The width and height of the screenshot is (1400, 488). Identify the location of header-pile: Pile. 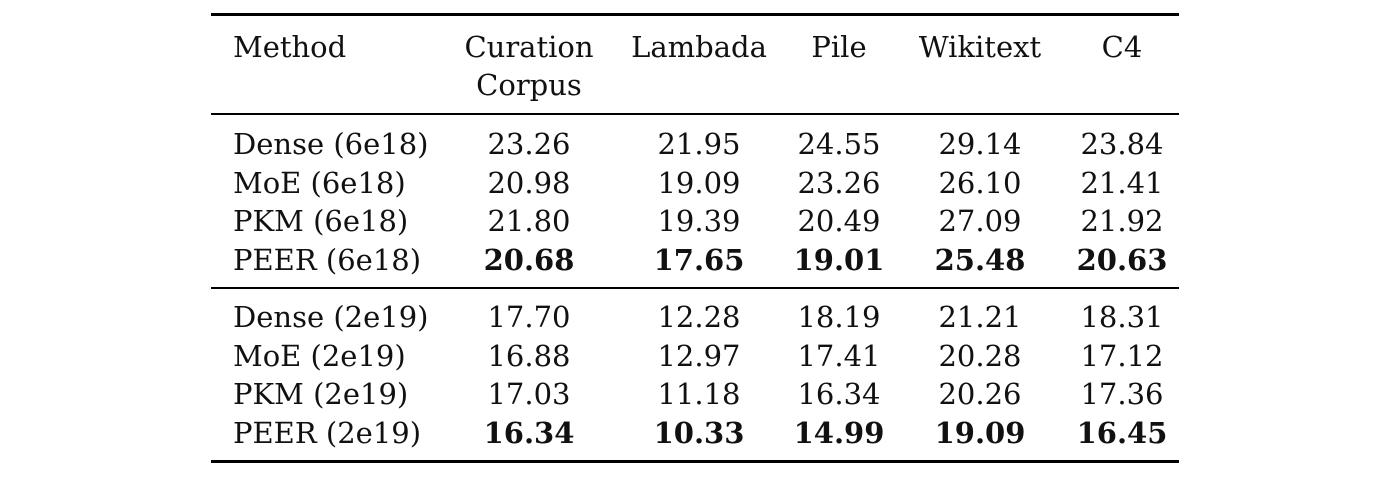
(839, 65).